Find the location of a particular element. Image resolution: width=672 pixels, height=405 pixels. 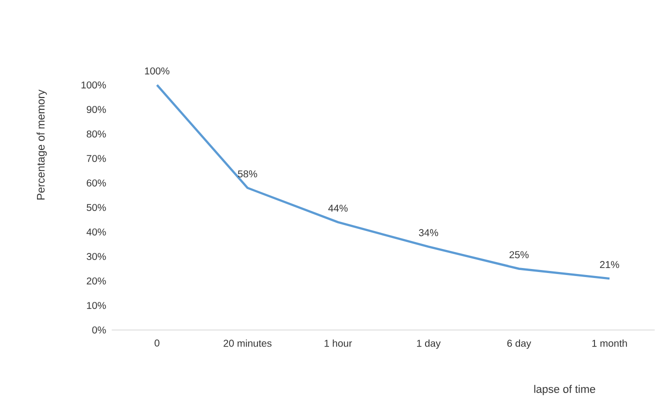

y-axis-title: Percentage of memory is located at coordinates (41, 145).